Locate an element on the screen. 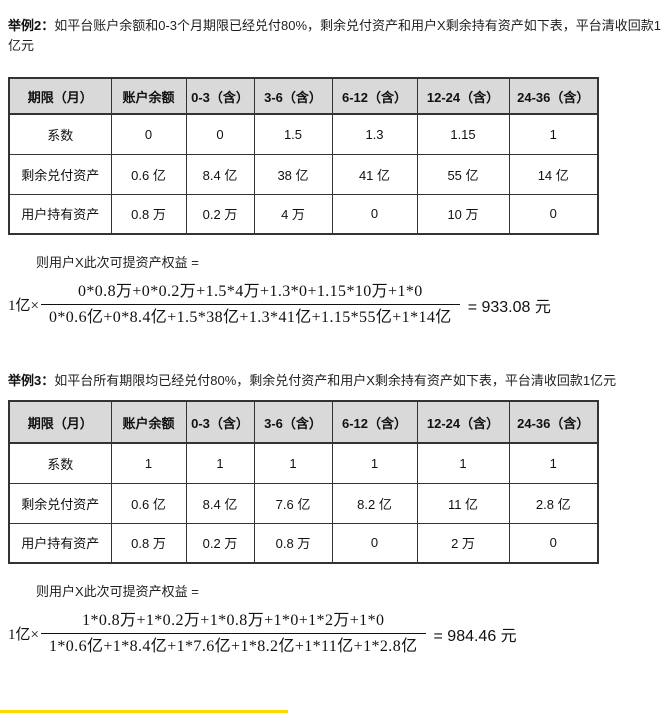 This screenshot has width=672, height=713. cell: 1.15 is located at coordinates (463, 134).